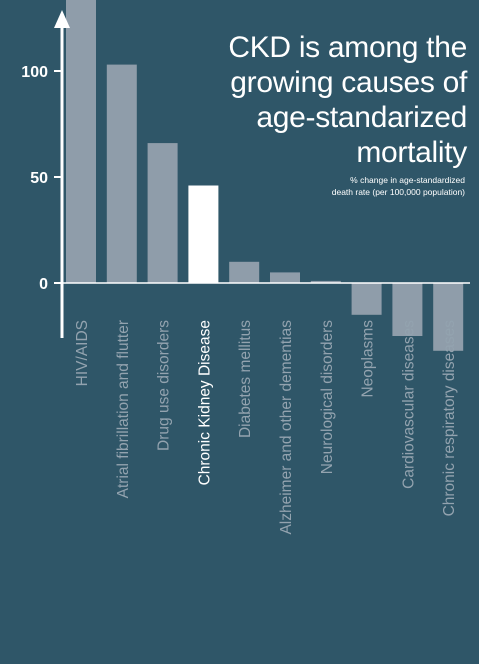 The width and height of the screenshot is (479, 664). What do you see at coordinates (411, 152) in the screenshot?
I see `title-line: mortality` at bounding box center [411, 152].